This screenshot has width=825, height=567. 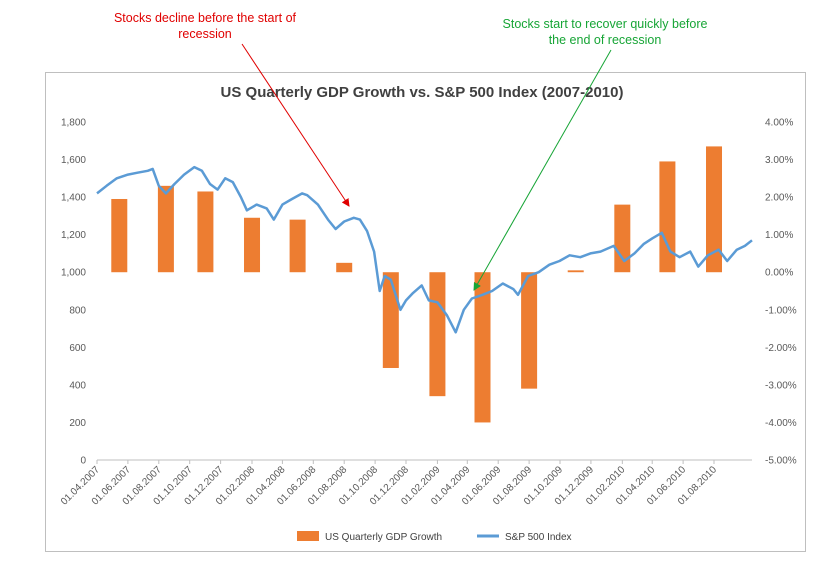 I want to click on y-right-tick-label: 0.00%, so click(x=779, y=273).